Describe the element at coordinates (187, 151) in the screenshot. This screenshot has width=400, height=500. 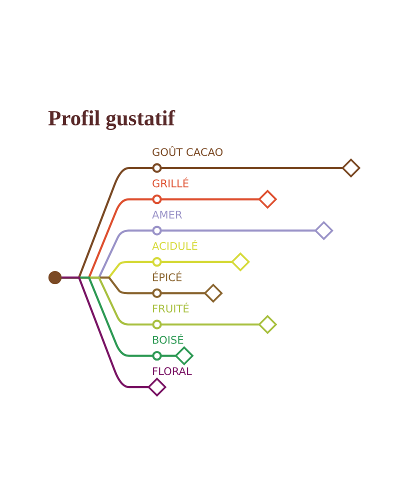
I see `y-tick-label: GOÛT CACAO` at that location.